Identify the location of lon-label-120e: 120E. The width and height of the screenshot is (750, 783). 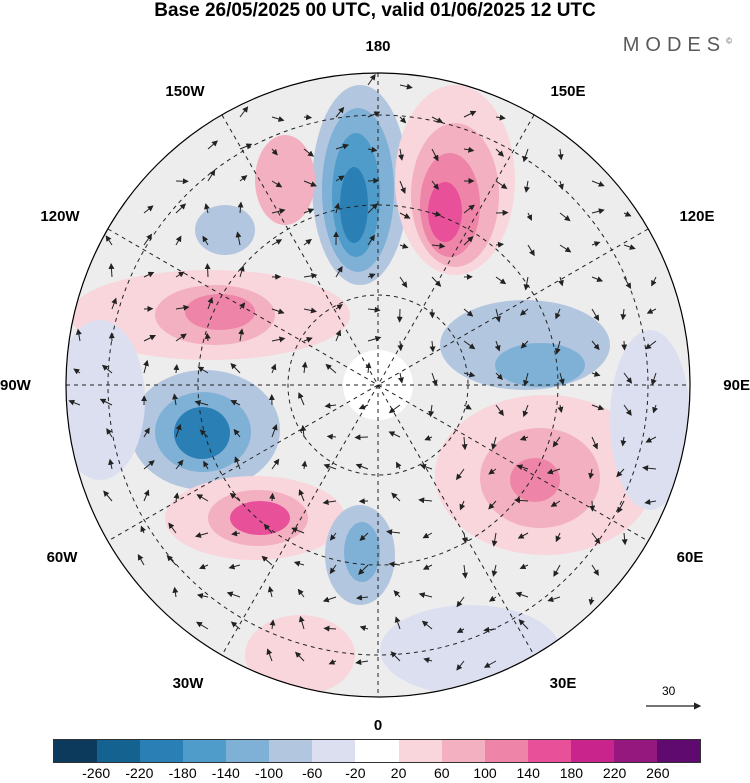
(696, 216).